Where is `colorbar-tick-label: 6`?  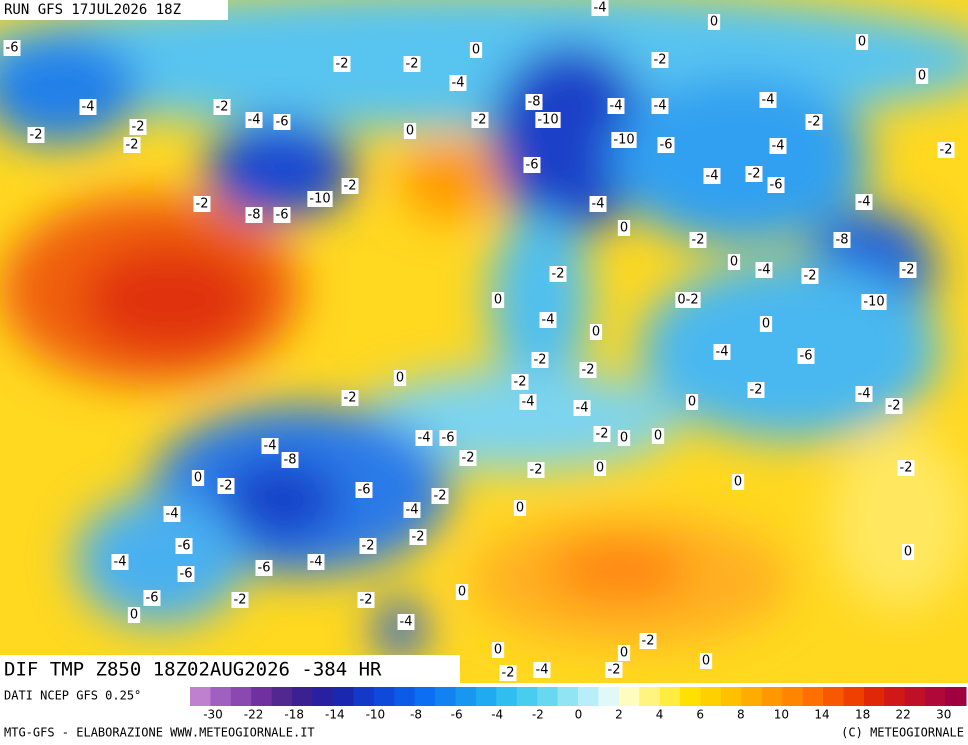
colorbar-tick-label: 6 is located at coordinates (700, 715).